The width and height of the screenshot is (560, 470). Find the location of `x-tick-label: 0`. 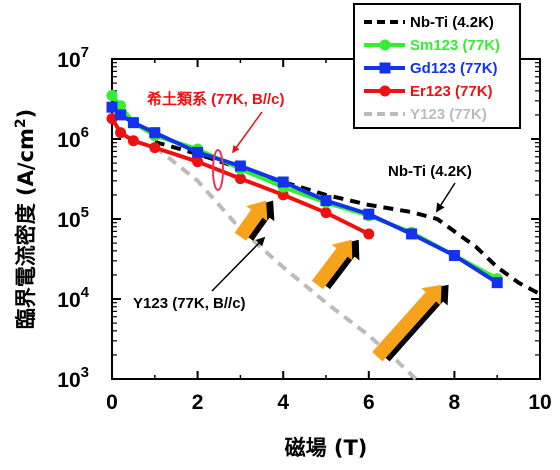

x-tick-label: 0 is located at coordinates (112, 402).